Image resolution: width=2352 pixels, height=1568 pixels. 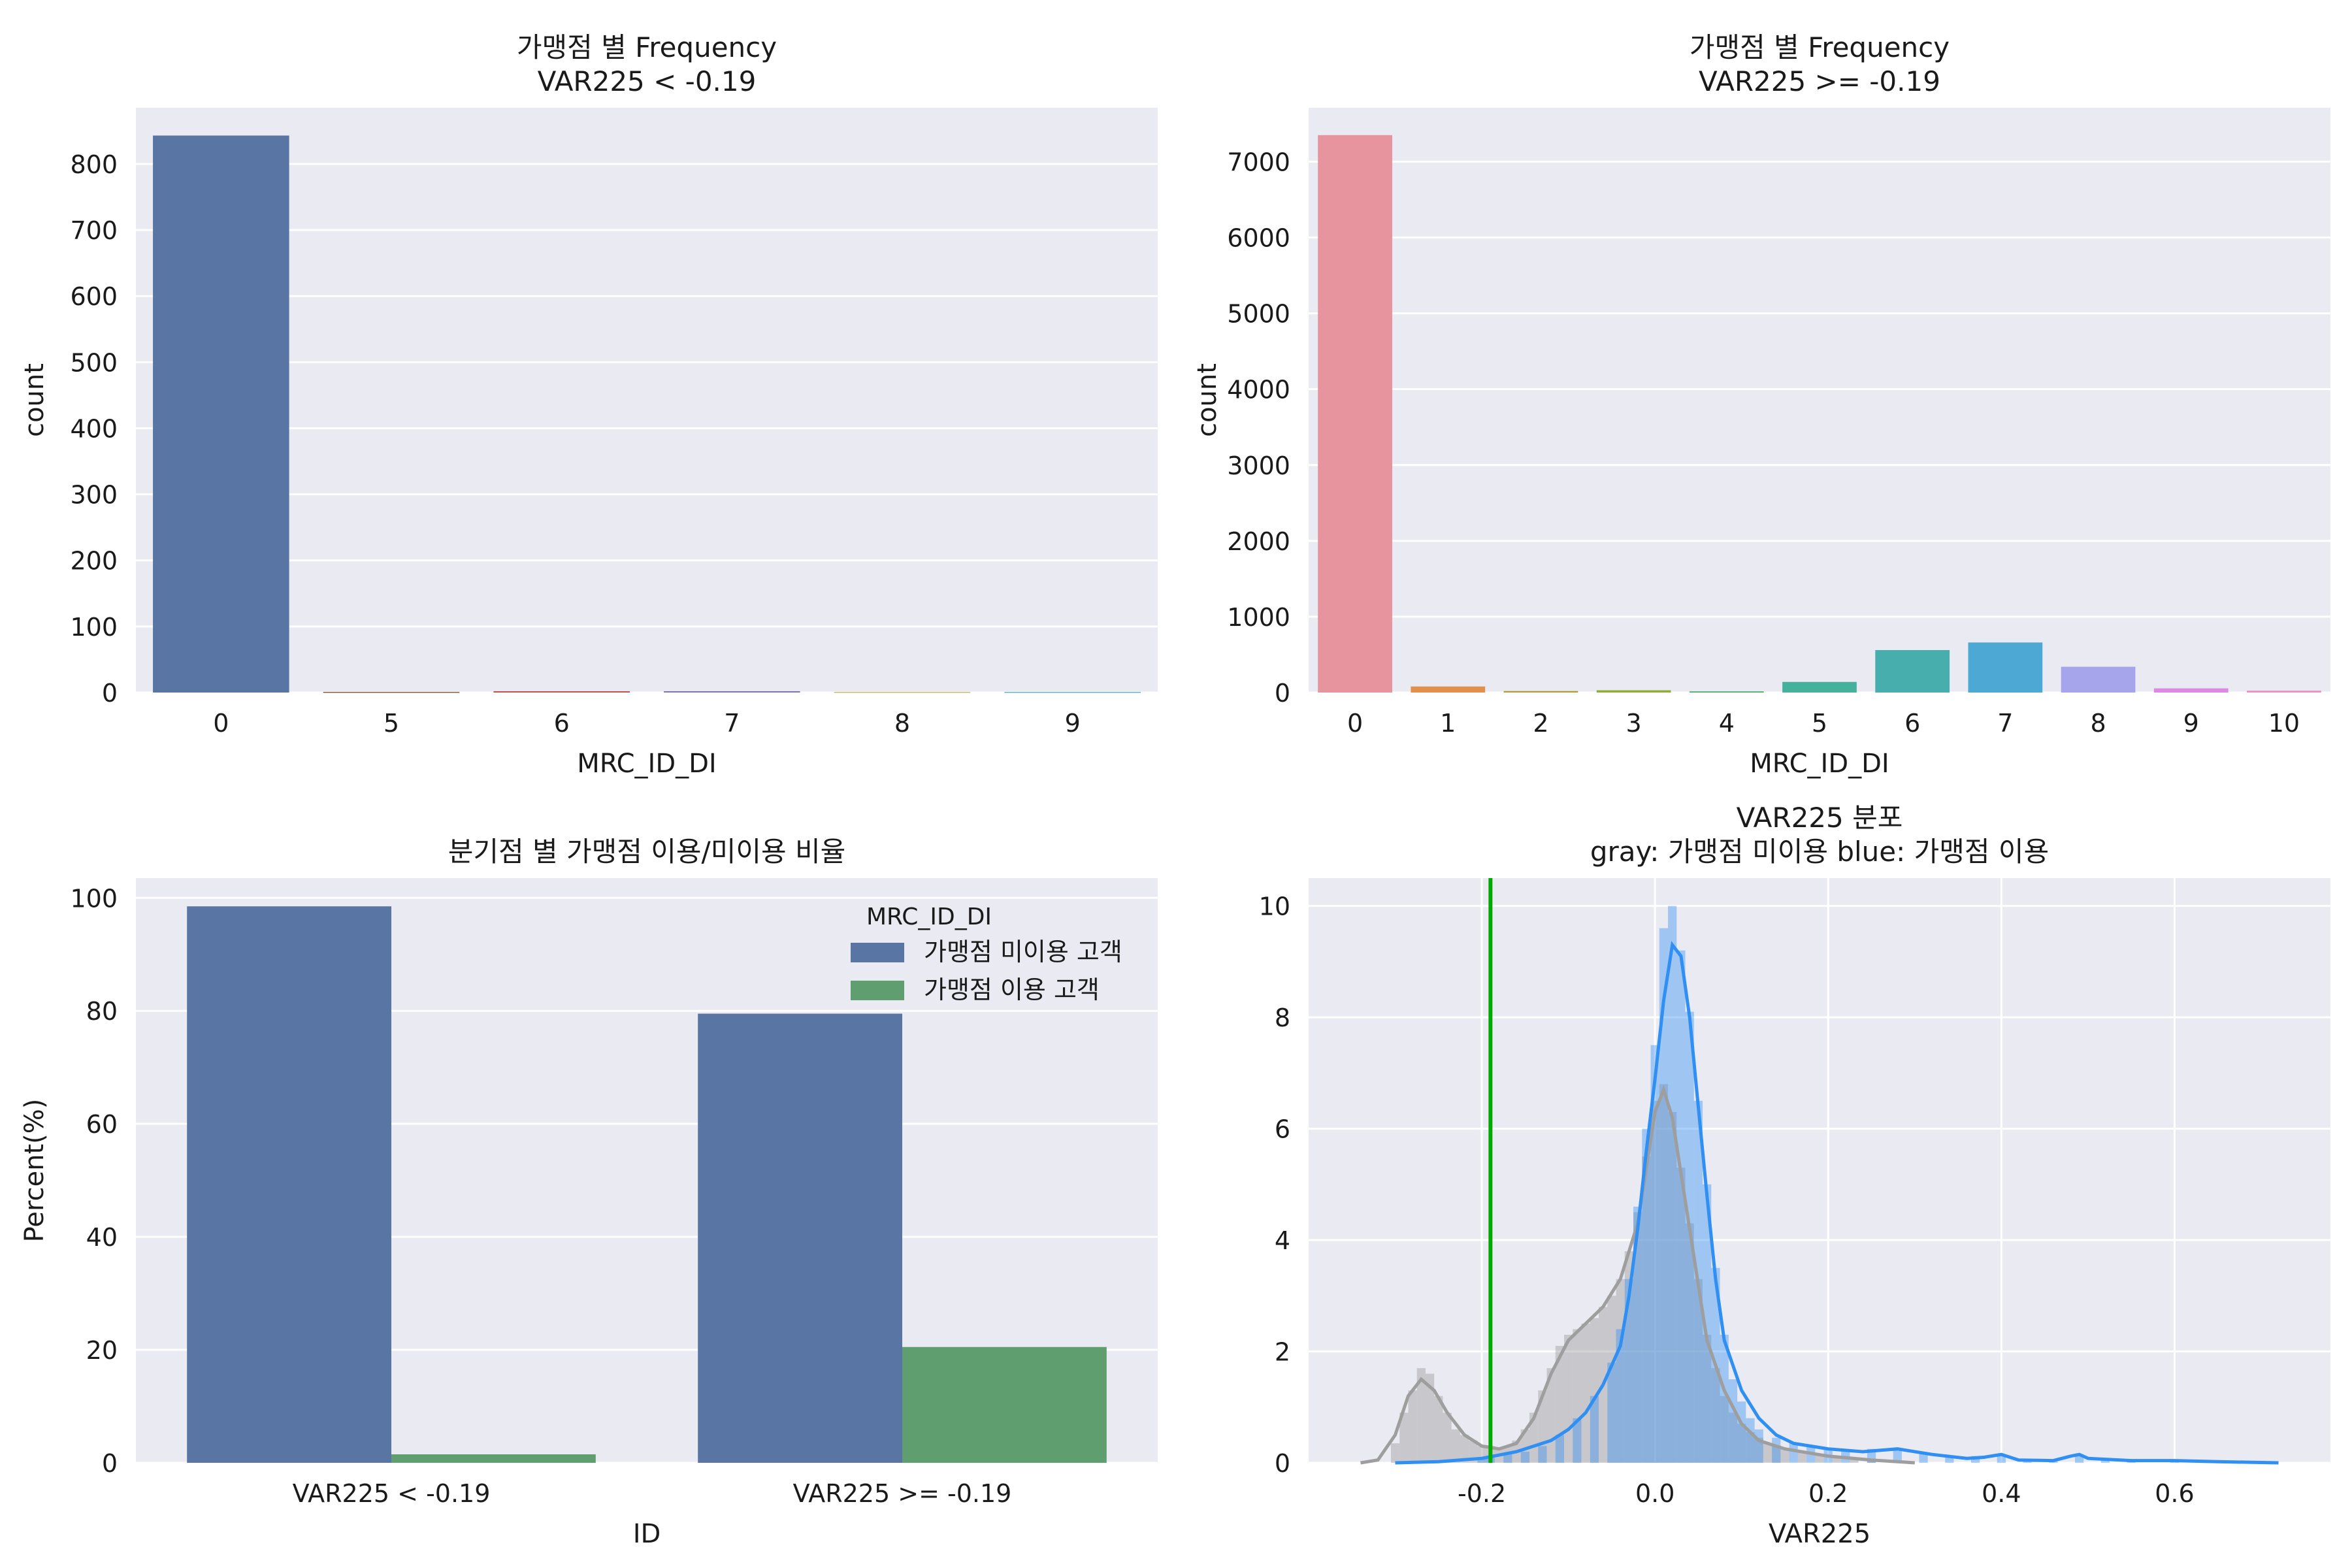 What do you see at coordinates (1634, 723) in the screenshot?
I see `x-tick-label: 3` at bounding box center [1634, 723].